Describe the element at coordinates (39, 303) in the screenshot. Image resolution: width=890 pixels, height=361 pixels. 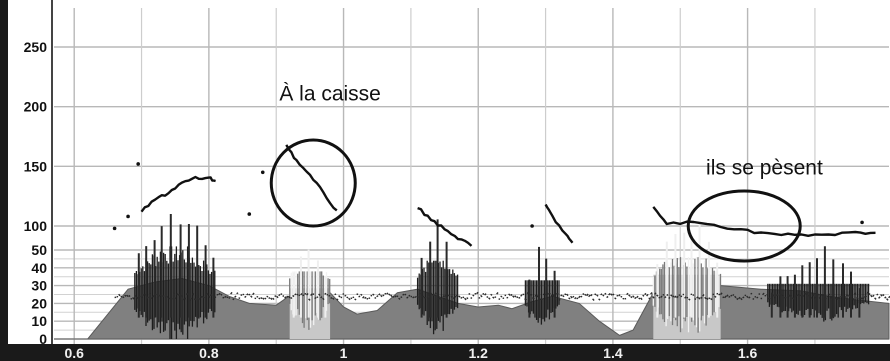
I see `y-tick-label-intensity: 20` at that location.